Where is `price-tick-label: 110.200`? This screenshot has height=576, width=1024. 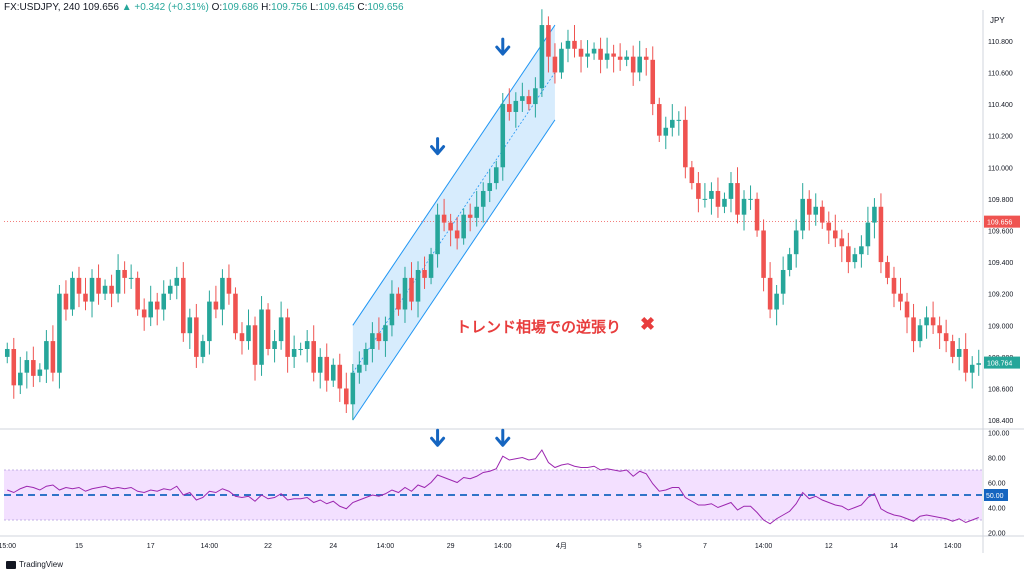 price-tick-label: 110.200 is located at coordinates (1000, 137).